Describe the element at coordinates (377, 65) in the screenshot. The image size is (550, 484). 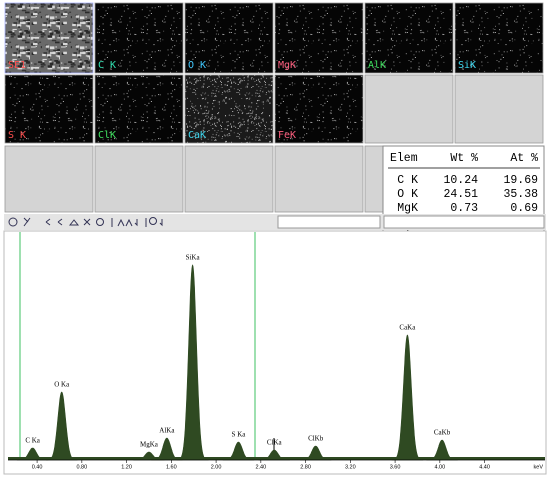
I see `map-label: AlK` at that location.